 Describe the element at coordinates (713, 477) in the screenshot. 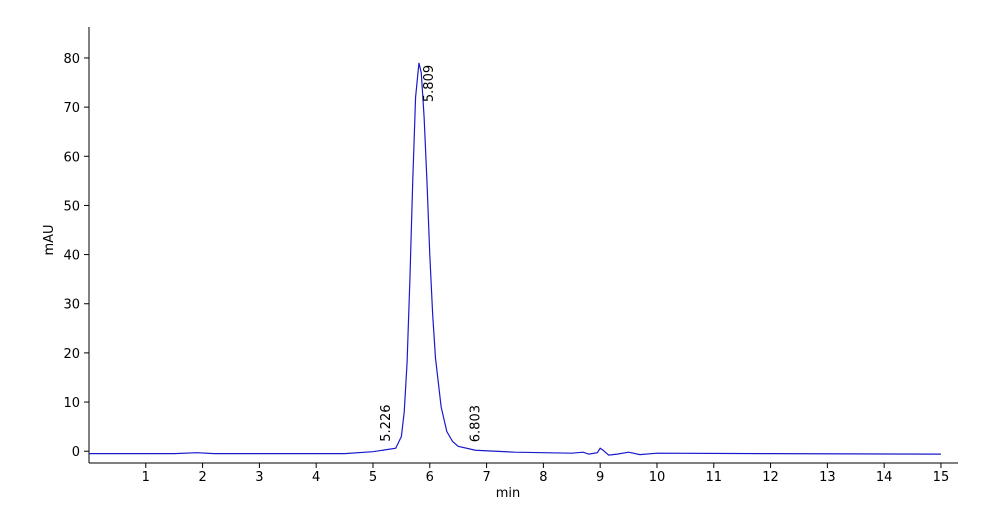

I see `x-tick-label: 11` at that location.